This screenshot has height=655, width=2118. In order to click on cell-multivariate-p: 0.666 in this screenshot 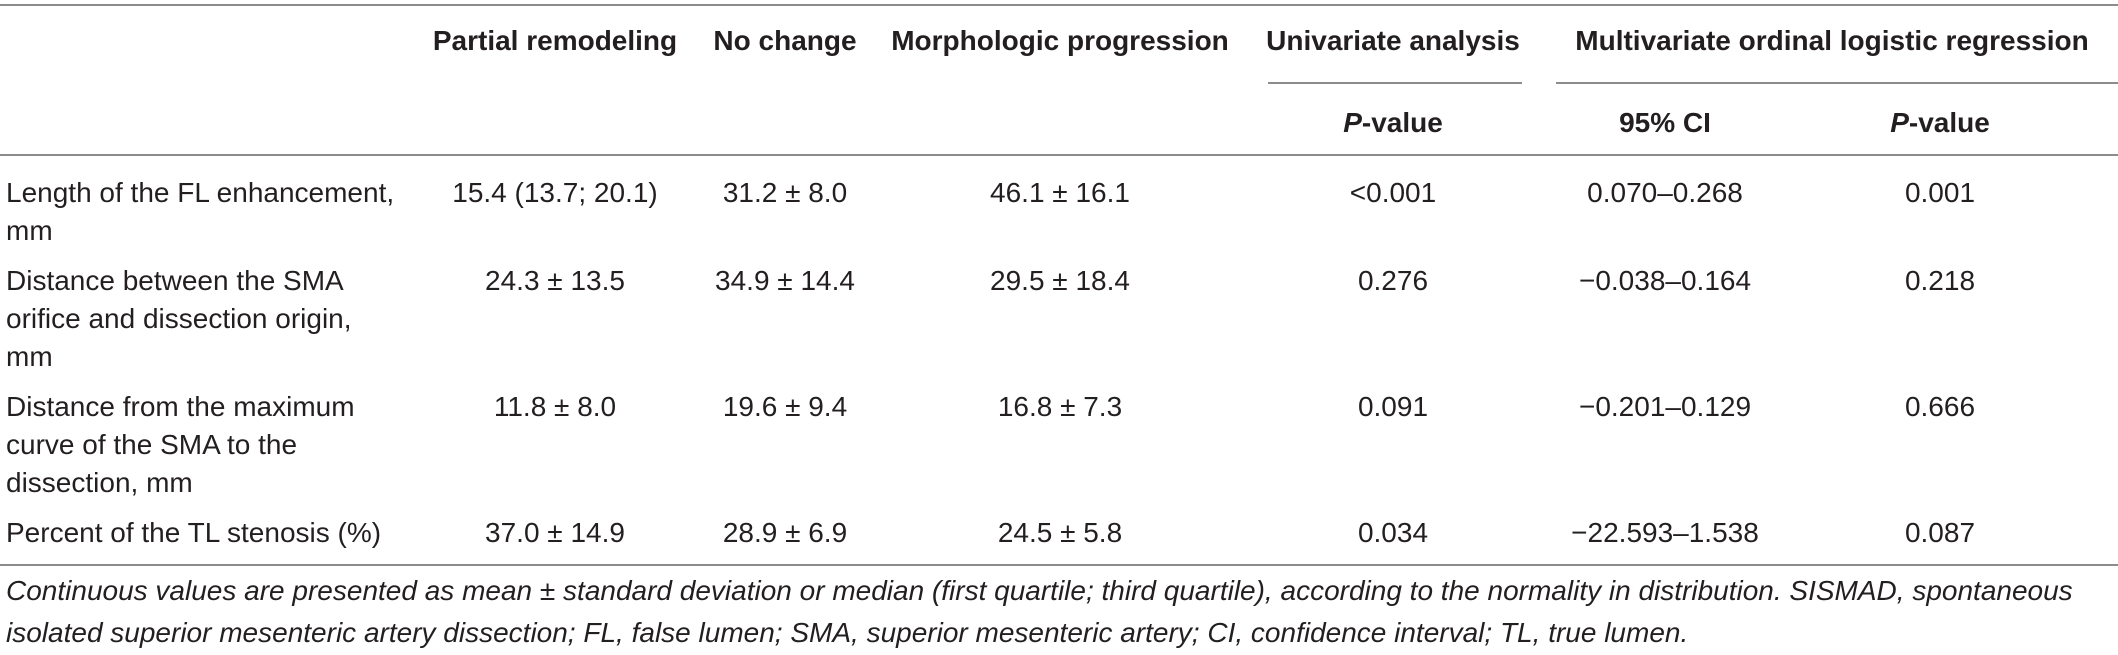, I will do `click(1940, 406)`.